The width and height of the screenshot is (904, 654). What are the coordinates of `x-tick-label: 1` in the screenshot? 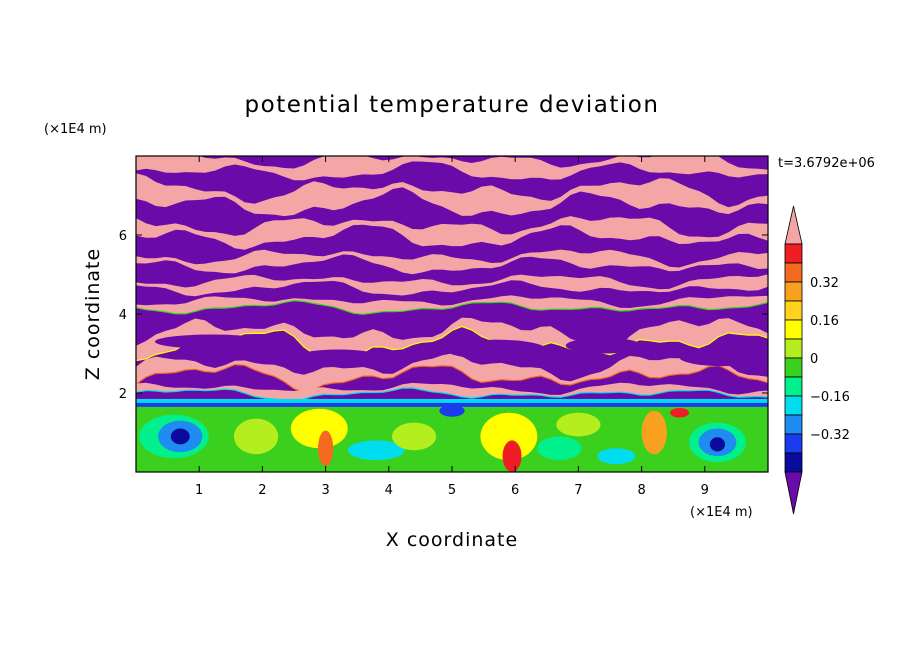 It's located at (199, 490).